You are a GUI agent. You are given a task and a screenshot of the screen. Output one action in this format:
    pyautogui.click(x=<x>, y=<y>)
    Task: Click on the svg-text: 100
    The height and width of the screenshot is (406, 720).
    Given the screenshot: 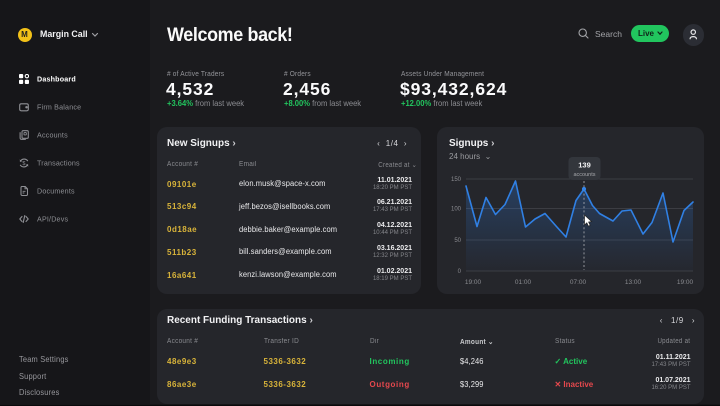 What is the action you would take?
    pyautogui.click(x=456, y=210)
    